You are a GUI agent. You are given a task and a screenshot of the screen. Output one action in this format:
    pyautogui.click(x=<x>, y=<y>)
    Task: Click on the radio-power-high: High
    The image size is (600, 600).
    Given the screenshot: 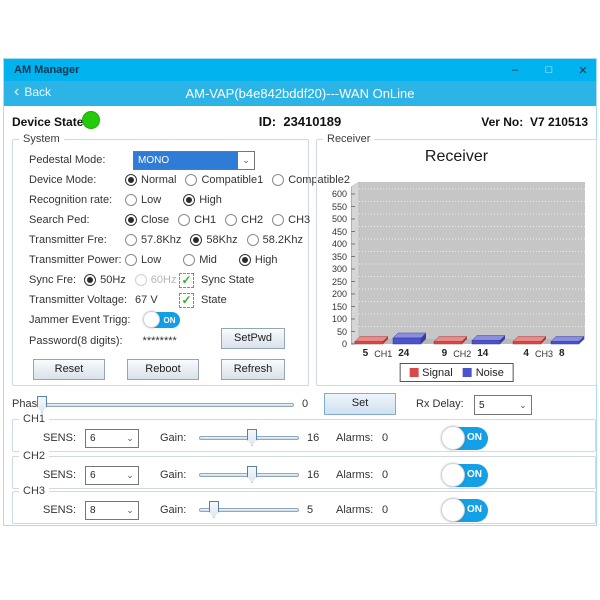 What is the action you would take?
    pyautogui.click(x=258, y=260)
    